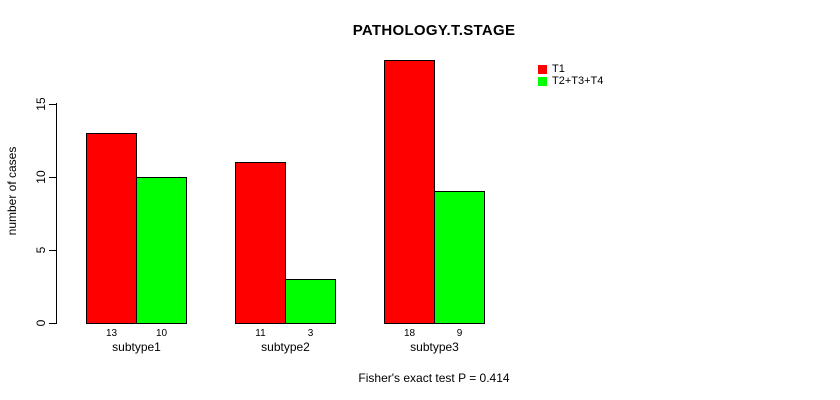 Image resolution: width=840 pixels, height=400 pixels. Describe the element at coordinates (161, 333) in the screenshot. I see `bar-value-label: 10` at that location.